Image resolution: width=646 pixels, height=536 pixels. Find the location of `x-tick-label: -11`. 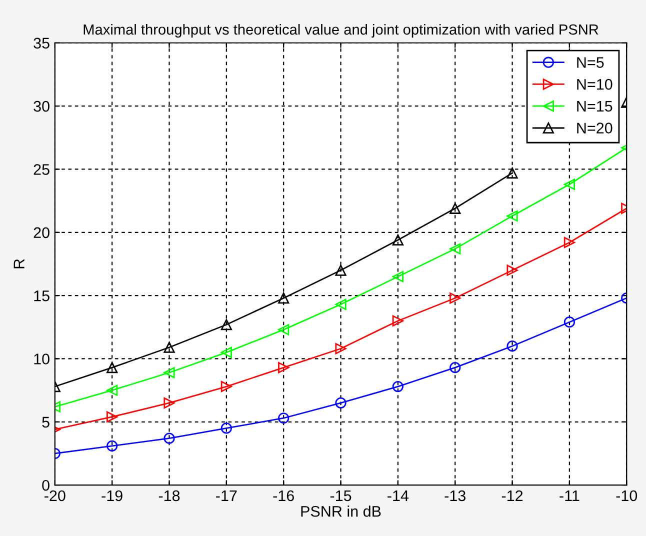

x-tick-label: -11 is located at coordinates (570, 496).